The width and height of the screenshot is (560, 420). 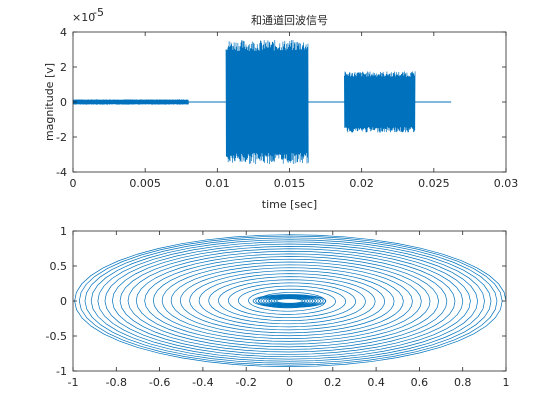 I want to click on plot-1-y-tick-label: 0, so click(x=63, y=102).